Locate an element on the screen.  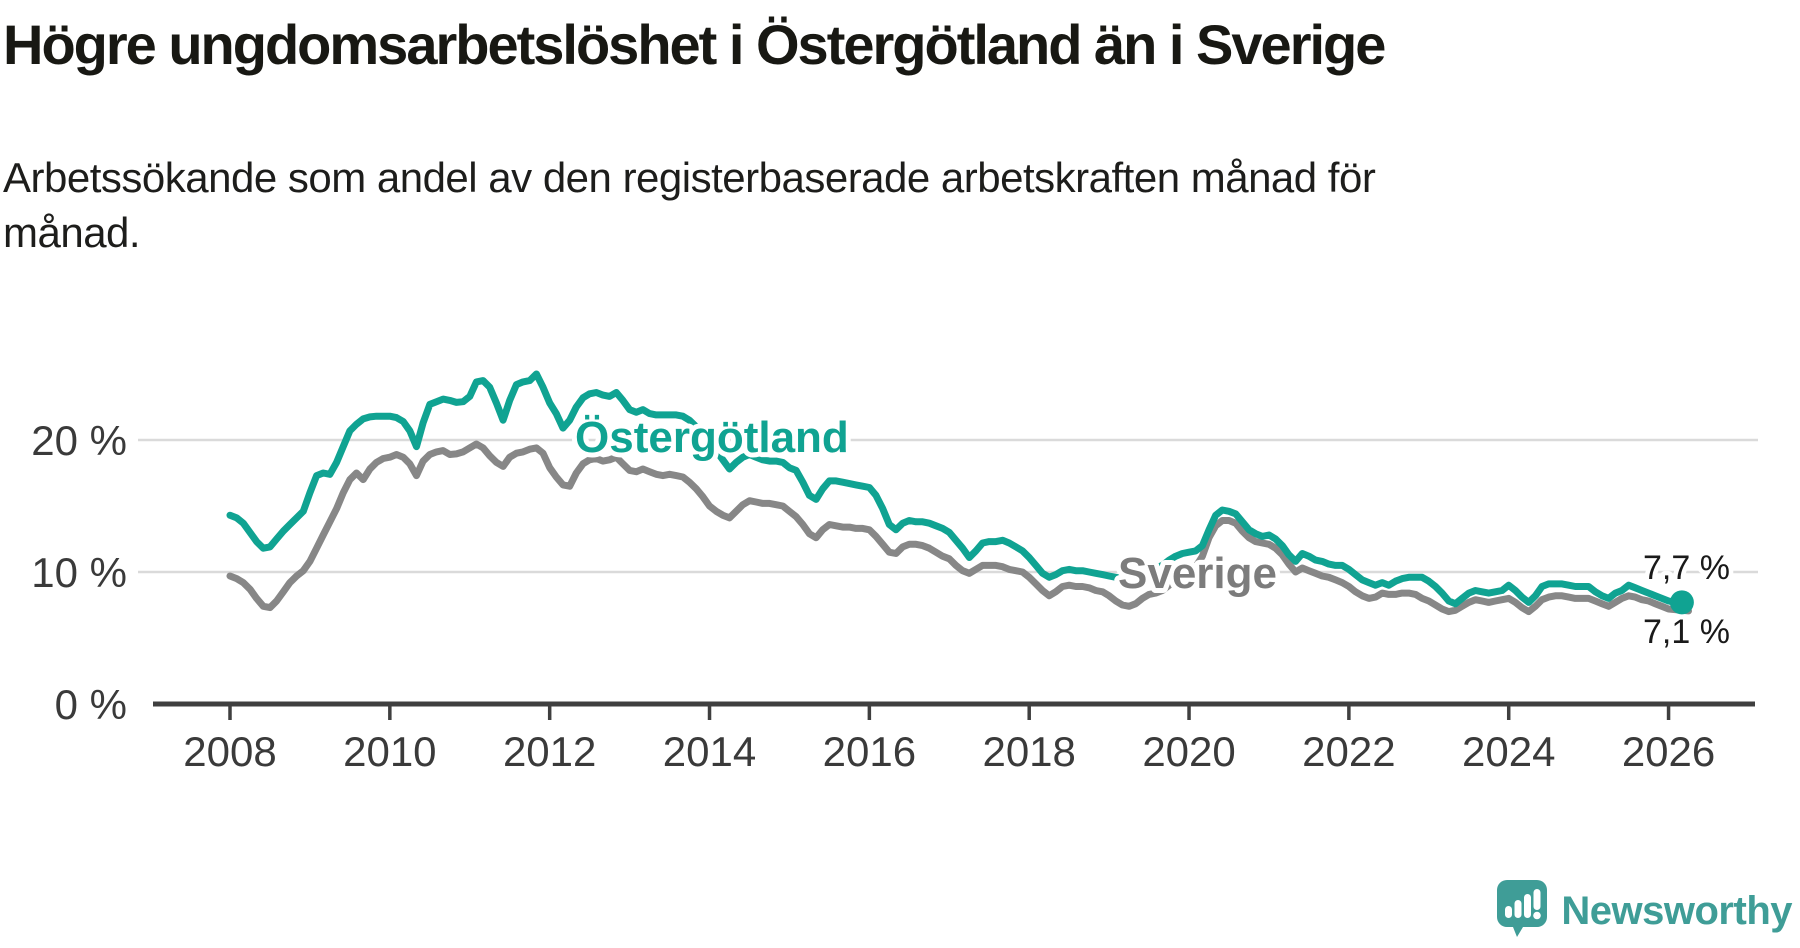
ostergotland-end-dot is located at coordinates (1681, 602).